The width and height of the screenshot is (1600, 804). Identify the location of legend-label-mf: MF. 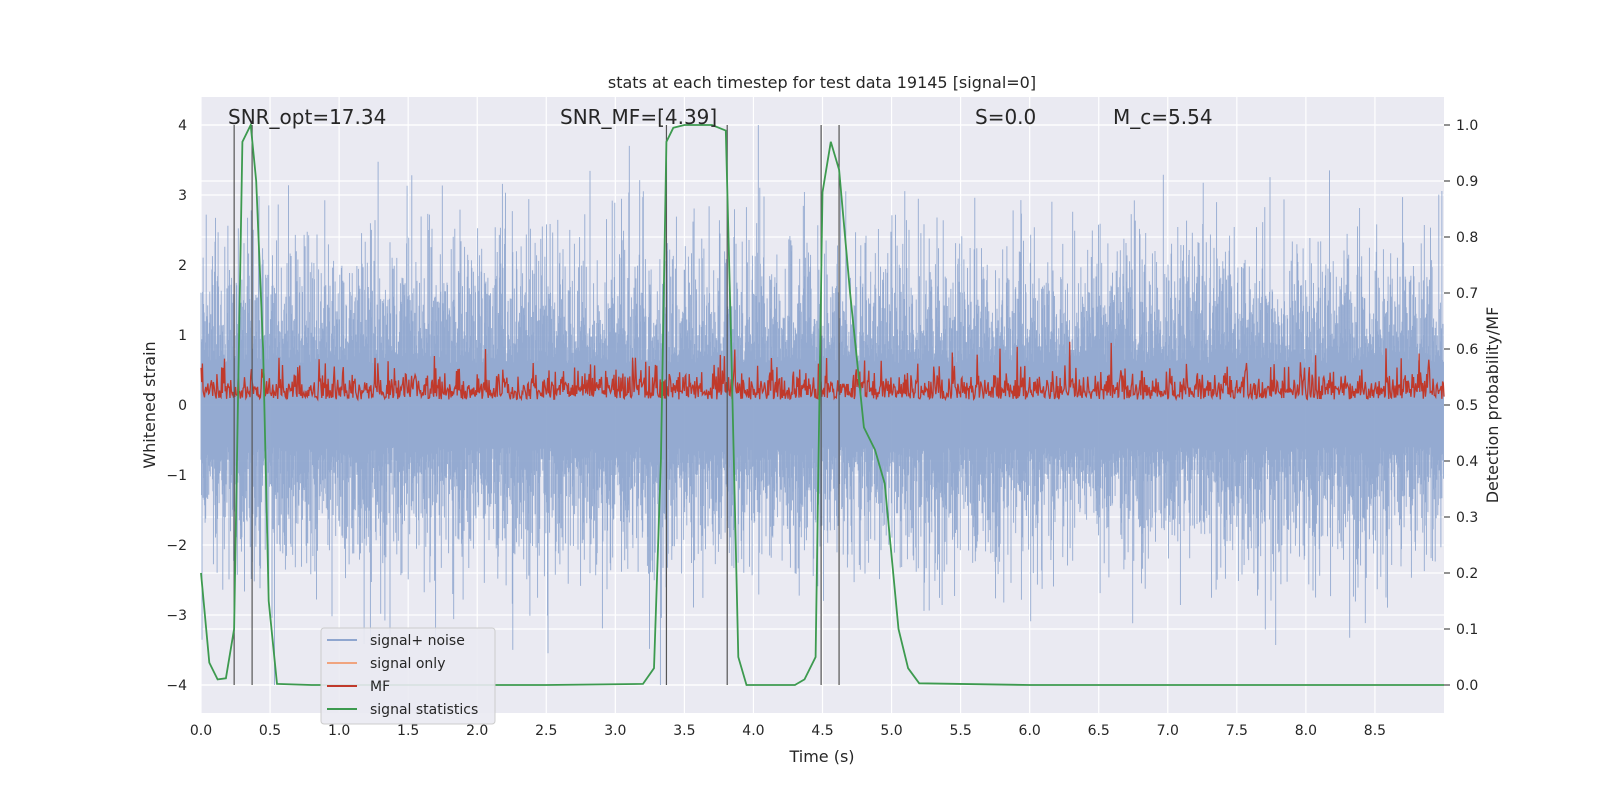
(380, 687).